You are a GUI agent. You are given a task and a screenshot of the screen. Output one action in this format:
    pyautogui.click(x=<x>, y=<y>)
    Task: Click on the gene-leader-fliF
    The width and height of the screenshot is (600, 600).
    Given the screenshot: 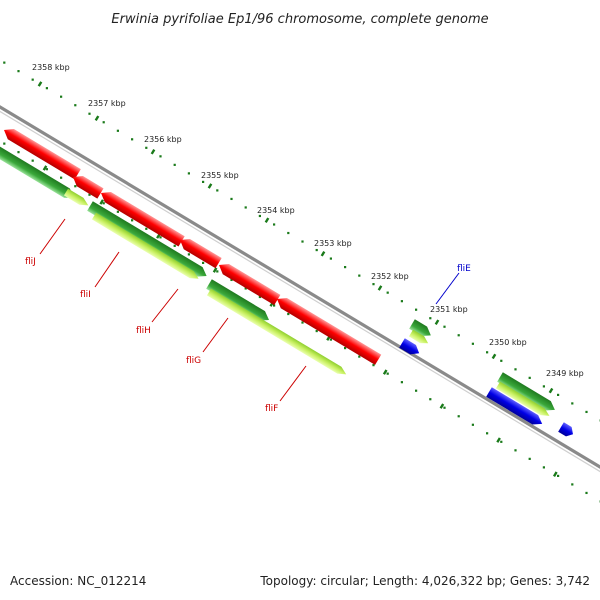 What is the action you would take?
    pyautogui.click(x=293, y=383)
    